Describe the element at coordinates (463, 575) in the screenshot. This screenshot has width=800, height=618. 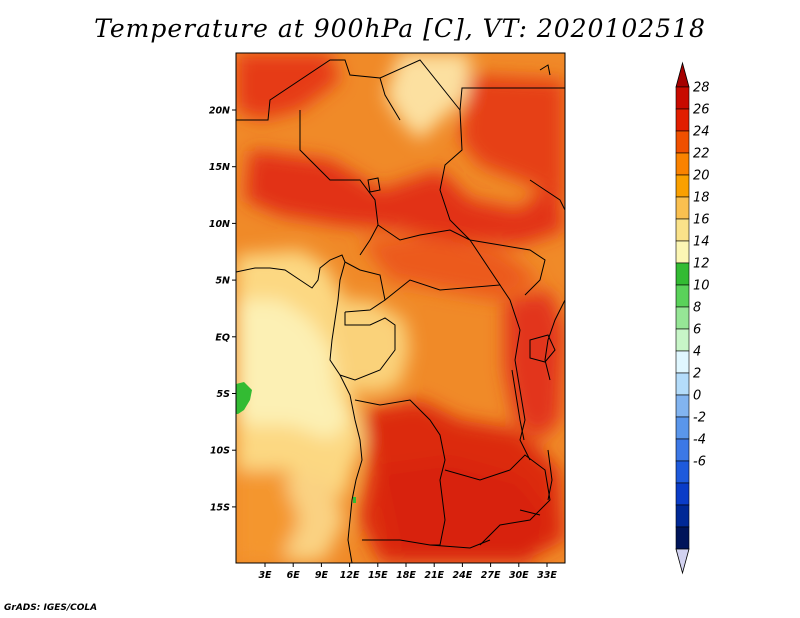
I see `lon-label: 24E` at that location.